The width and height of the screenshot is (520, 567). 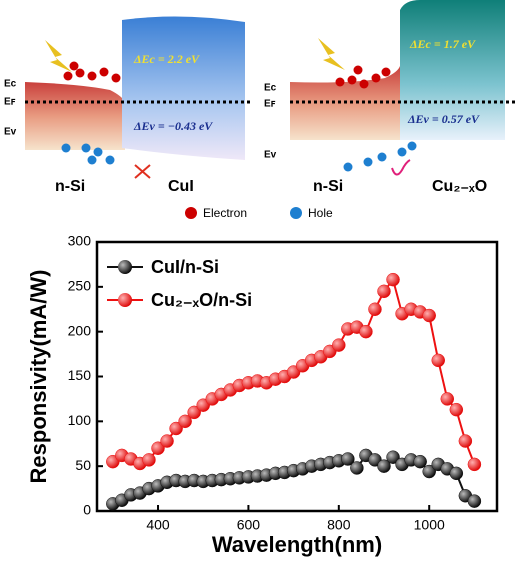 What do you see at coordinates (38, 377) in the screenshot?
I see `y-axis-label: Responsivity(mA/W)` at bounding box center [38, 377].